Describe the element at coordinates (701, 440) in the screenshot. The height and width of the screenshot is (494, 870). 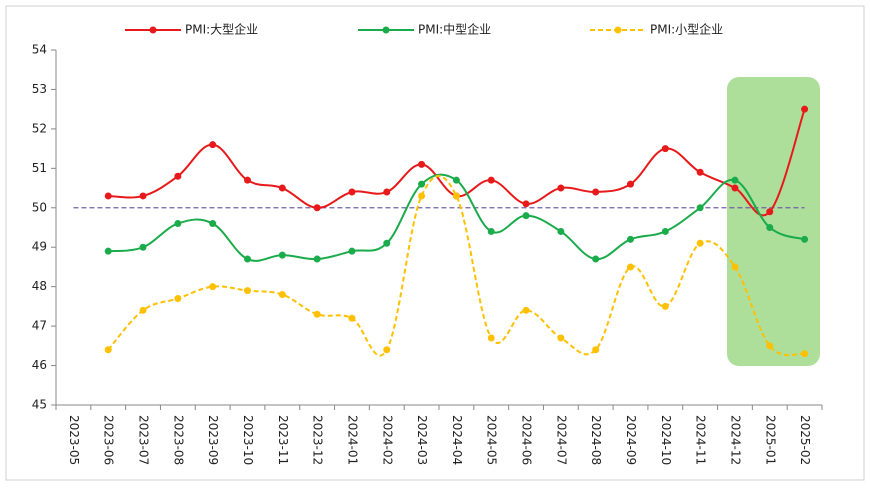
I see `x-tick-label: 2024-11` at that location.